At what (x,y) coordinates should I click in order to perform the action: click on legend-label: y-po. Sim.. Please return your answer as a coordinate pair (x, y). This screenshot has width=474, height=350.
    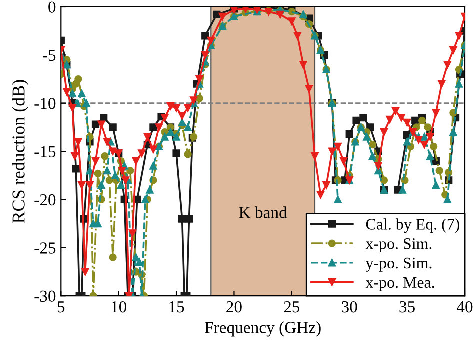
    Looking at the image, I should click on (399, 265).